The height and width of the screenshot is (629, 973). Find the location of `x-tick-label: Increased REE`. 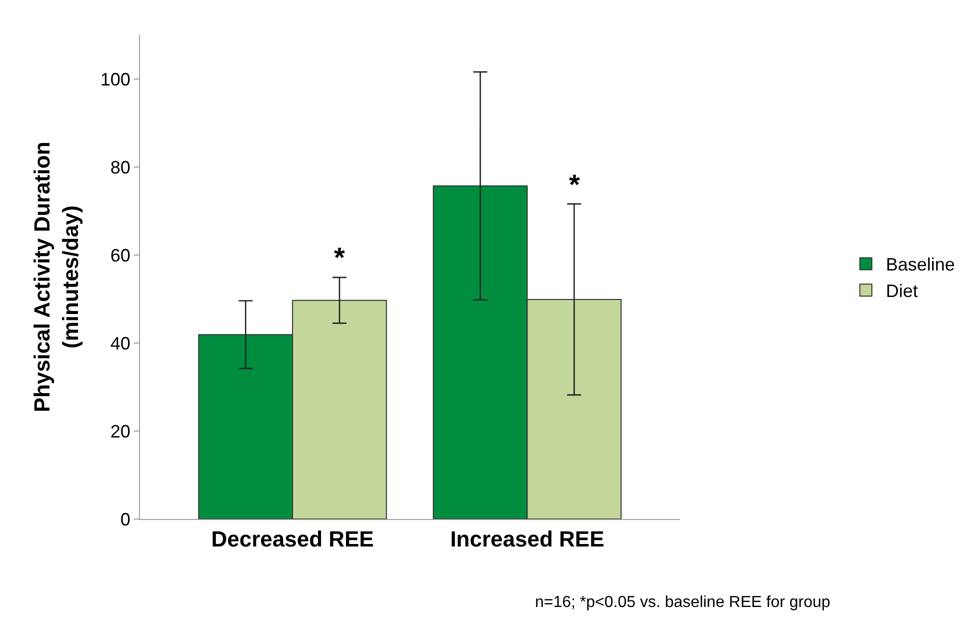

x-tick-label: Increased REE is located at coordinates (527, 539).